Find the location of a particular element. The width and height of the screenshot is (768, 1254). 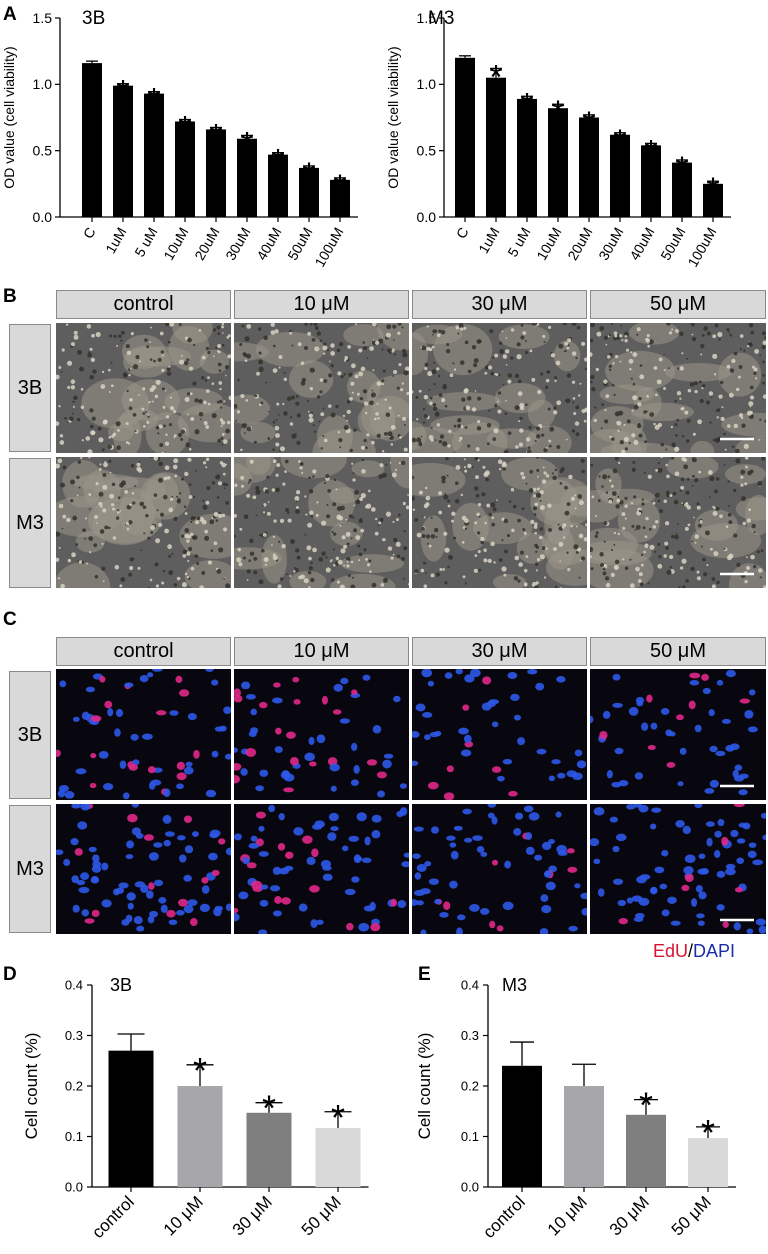

bar-20um is located at coordinates (589, 167).